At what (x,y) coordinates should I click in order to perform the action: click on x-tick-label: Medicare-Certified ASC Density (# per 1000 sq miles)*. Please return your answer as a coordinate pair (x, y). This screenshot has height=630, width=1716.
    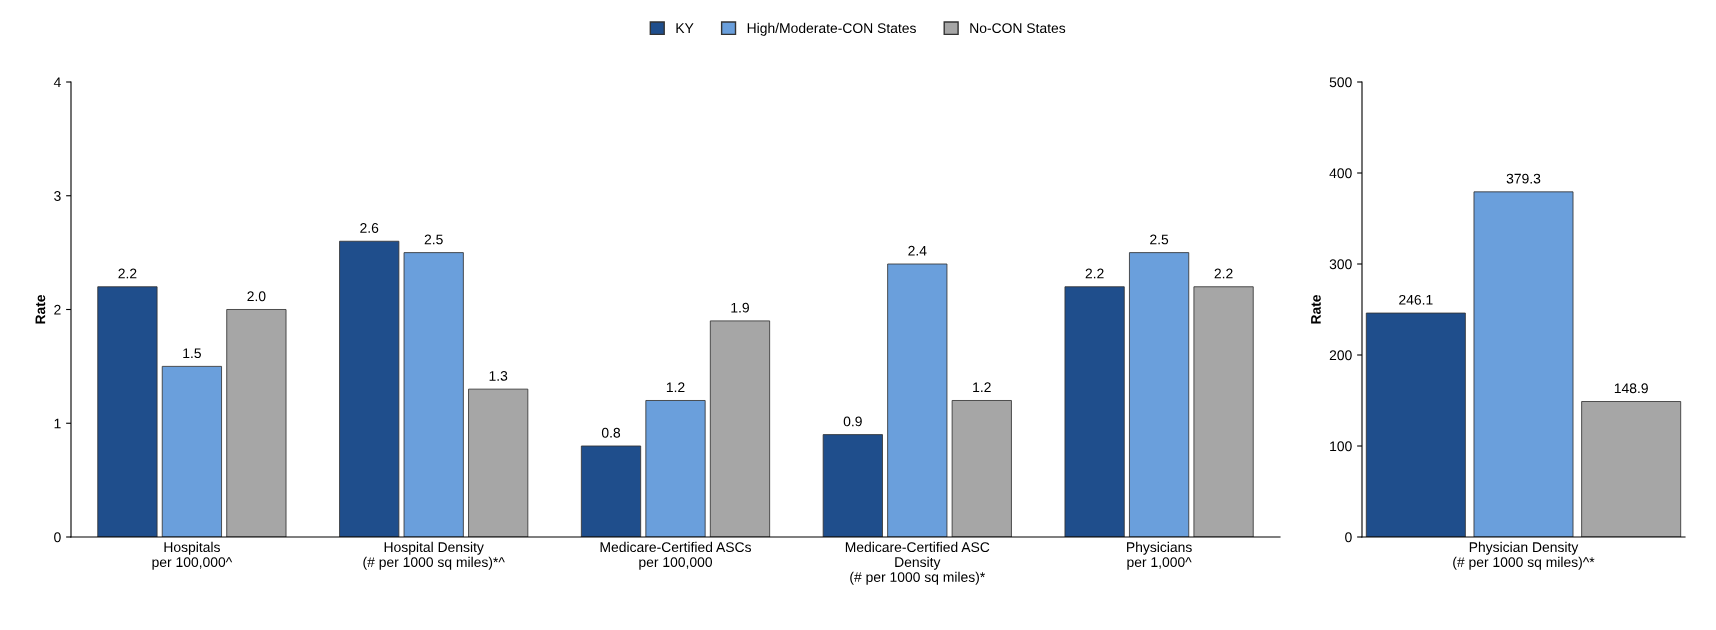
    Looking at the image, I should click on (917, 563).